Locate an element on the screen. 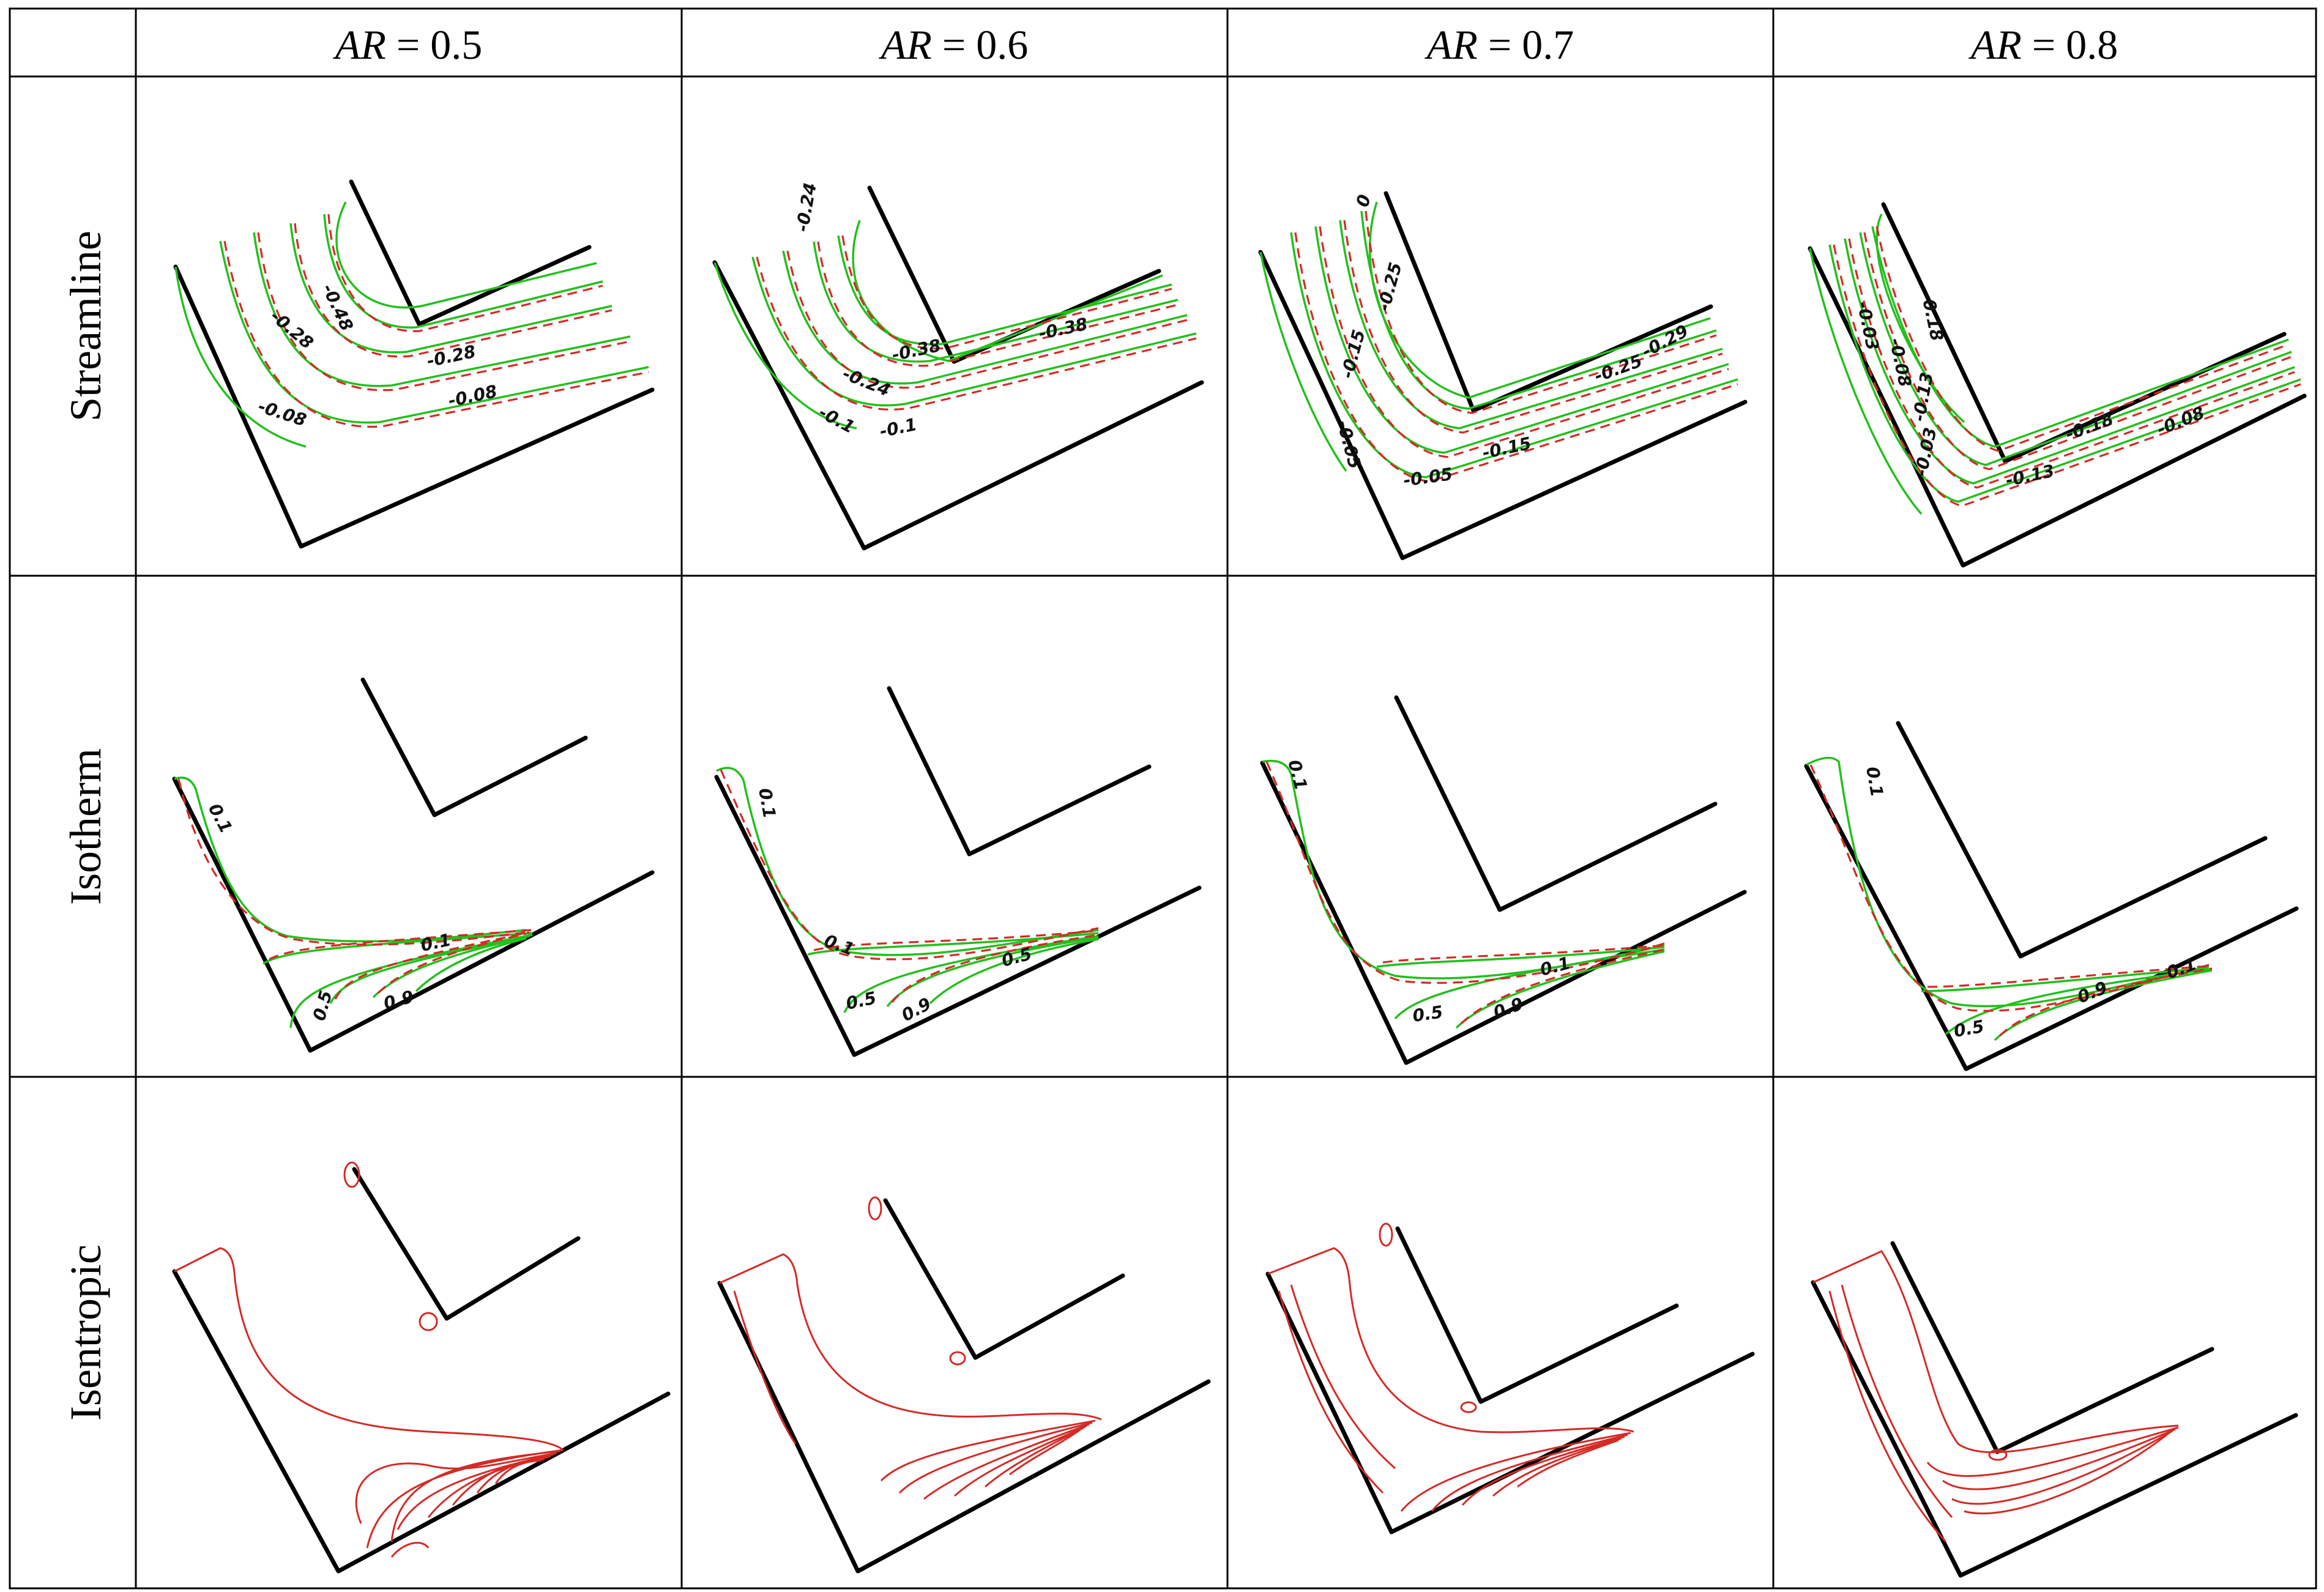 Image resolution: width=2324 pixels, height=1592 pixels. streamline-panel-ar-0-5: -0.48 -0.28 -0.28 -0.08 -0.08 is located at coordinates (414, 364).